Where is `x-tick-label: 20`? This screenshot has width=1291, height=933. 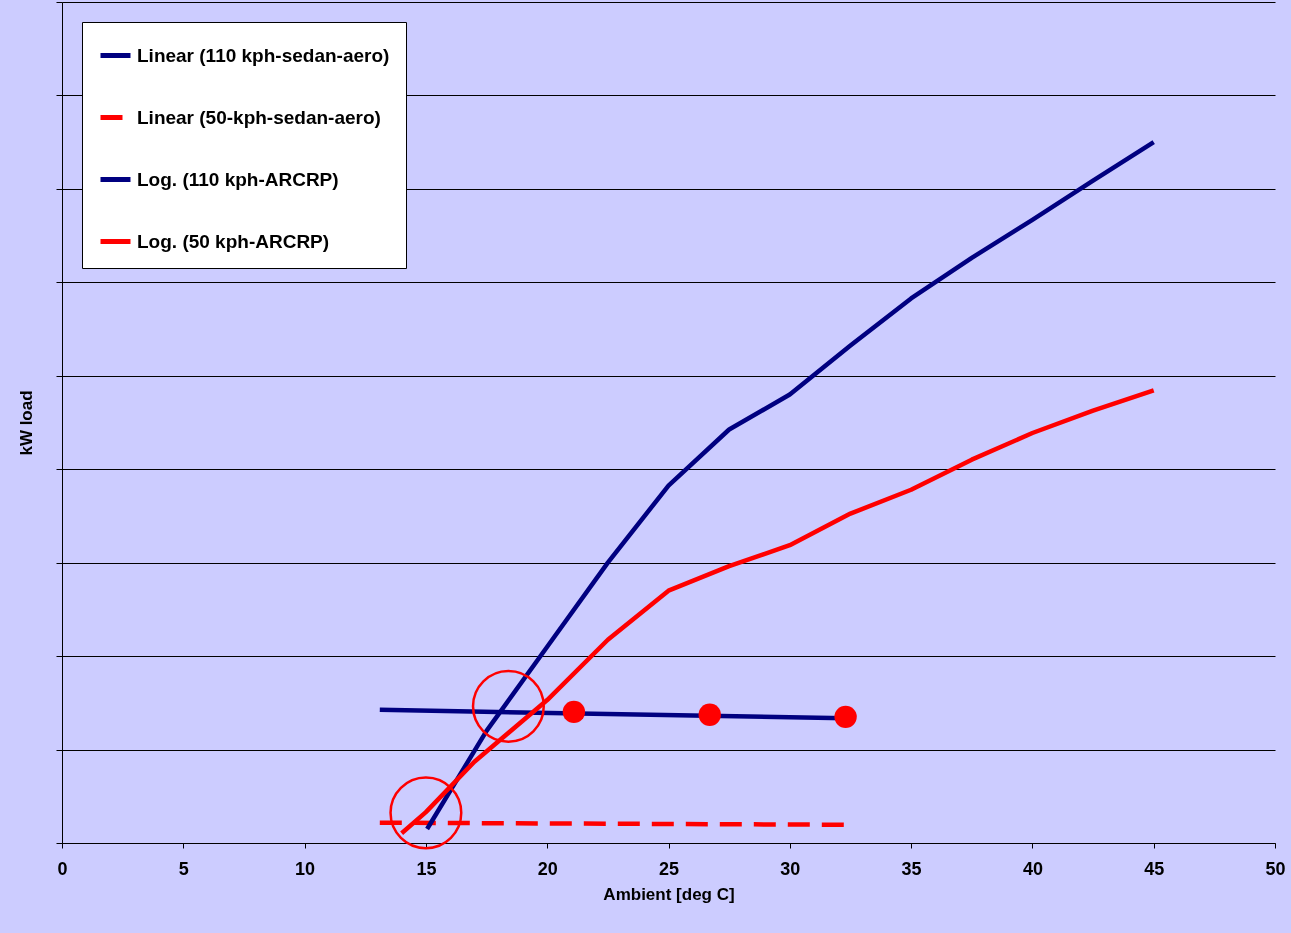
x-tick-label: 20 is located at coordinates (547, 868).